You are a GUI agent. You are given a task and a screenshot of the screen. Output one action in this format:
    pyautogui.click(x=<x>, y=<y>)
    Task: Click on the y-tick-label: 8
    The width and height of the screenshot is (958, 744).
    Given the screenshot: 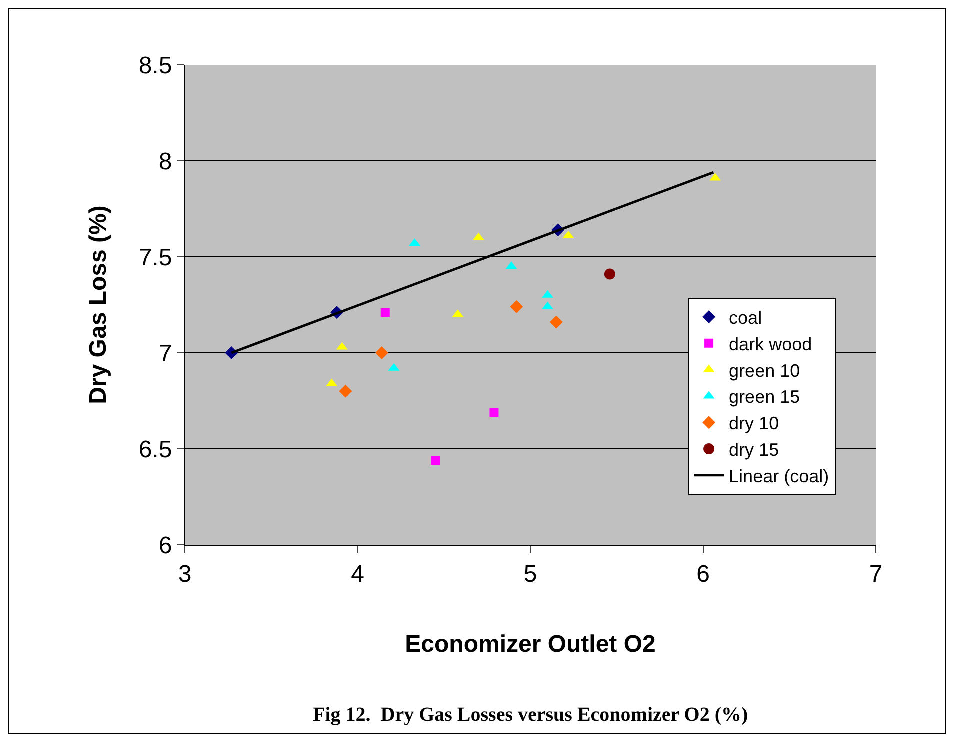 What is the action you would take?
    pyautogui.click(x=165, y=162)
    